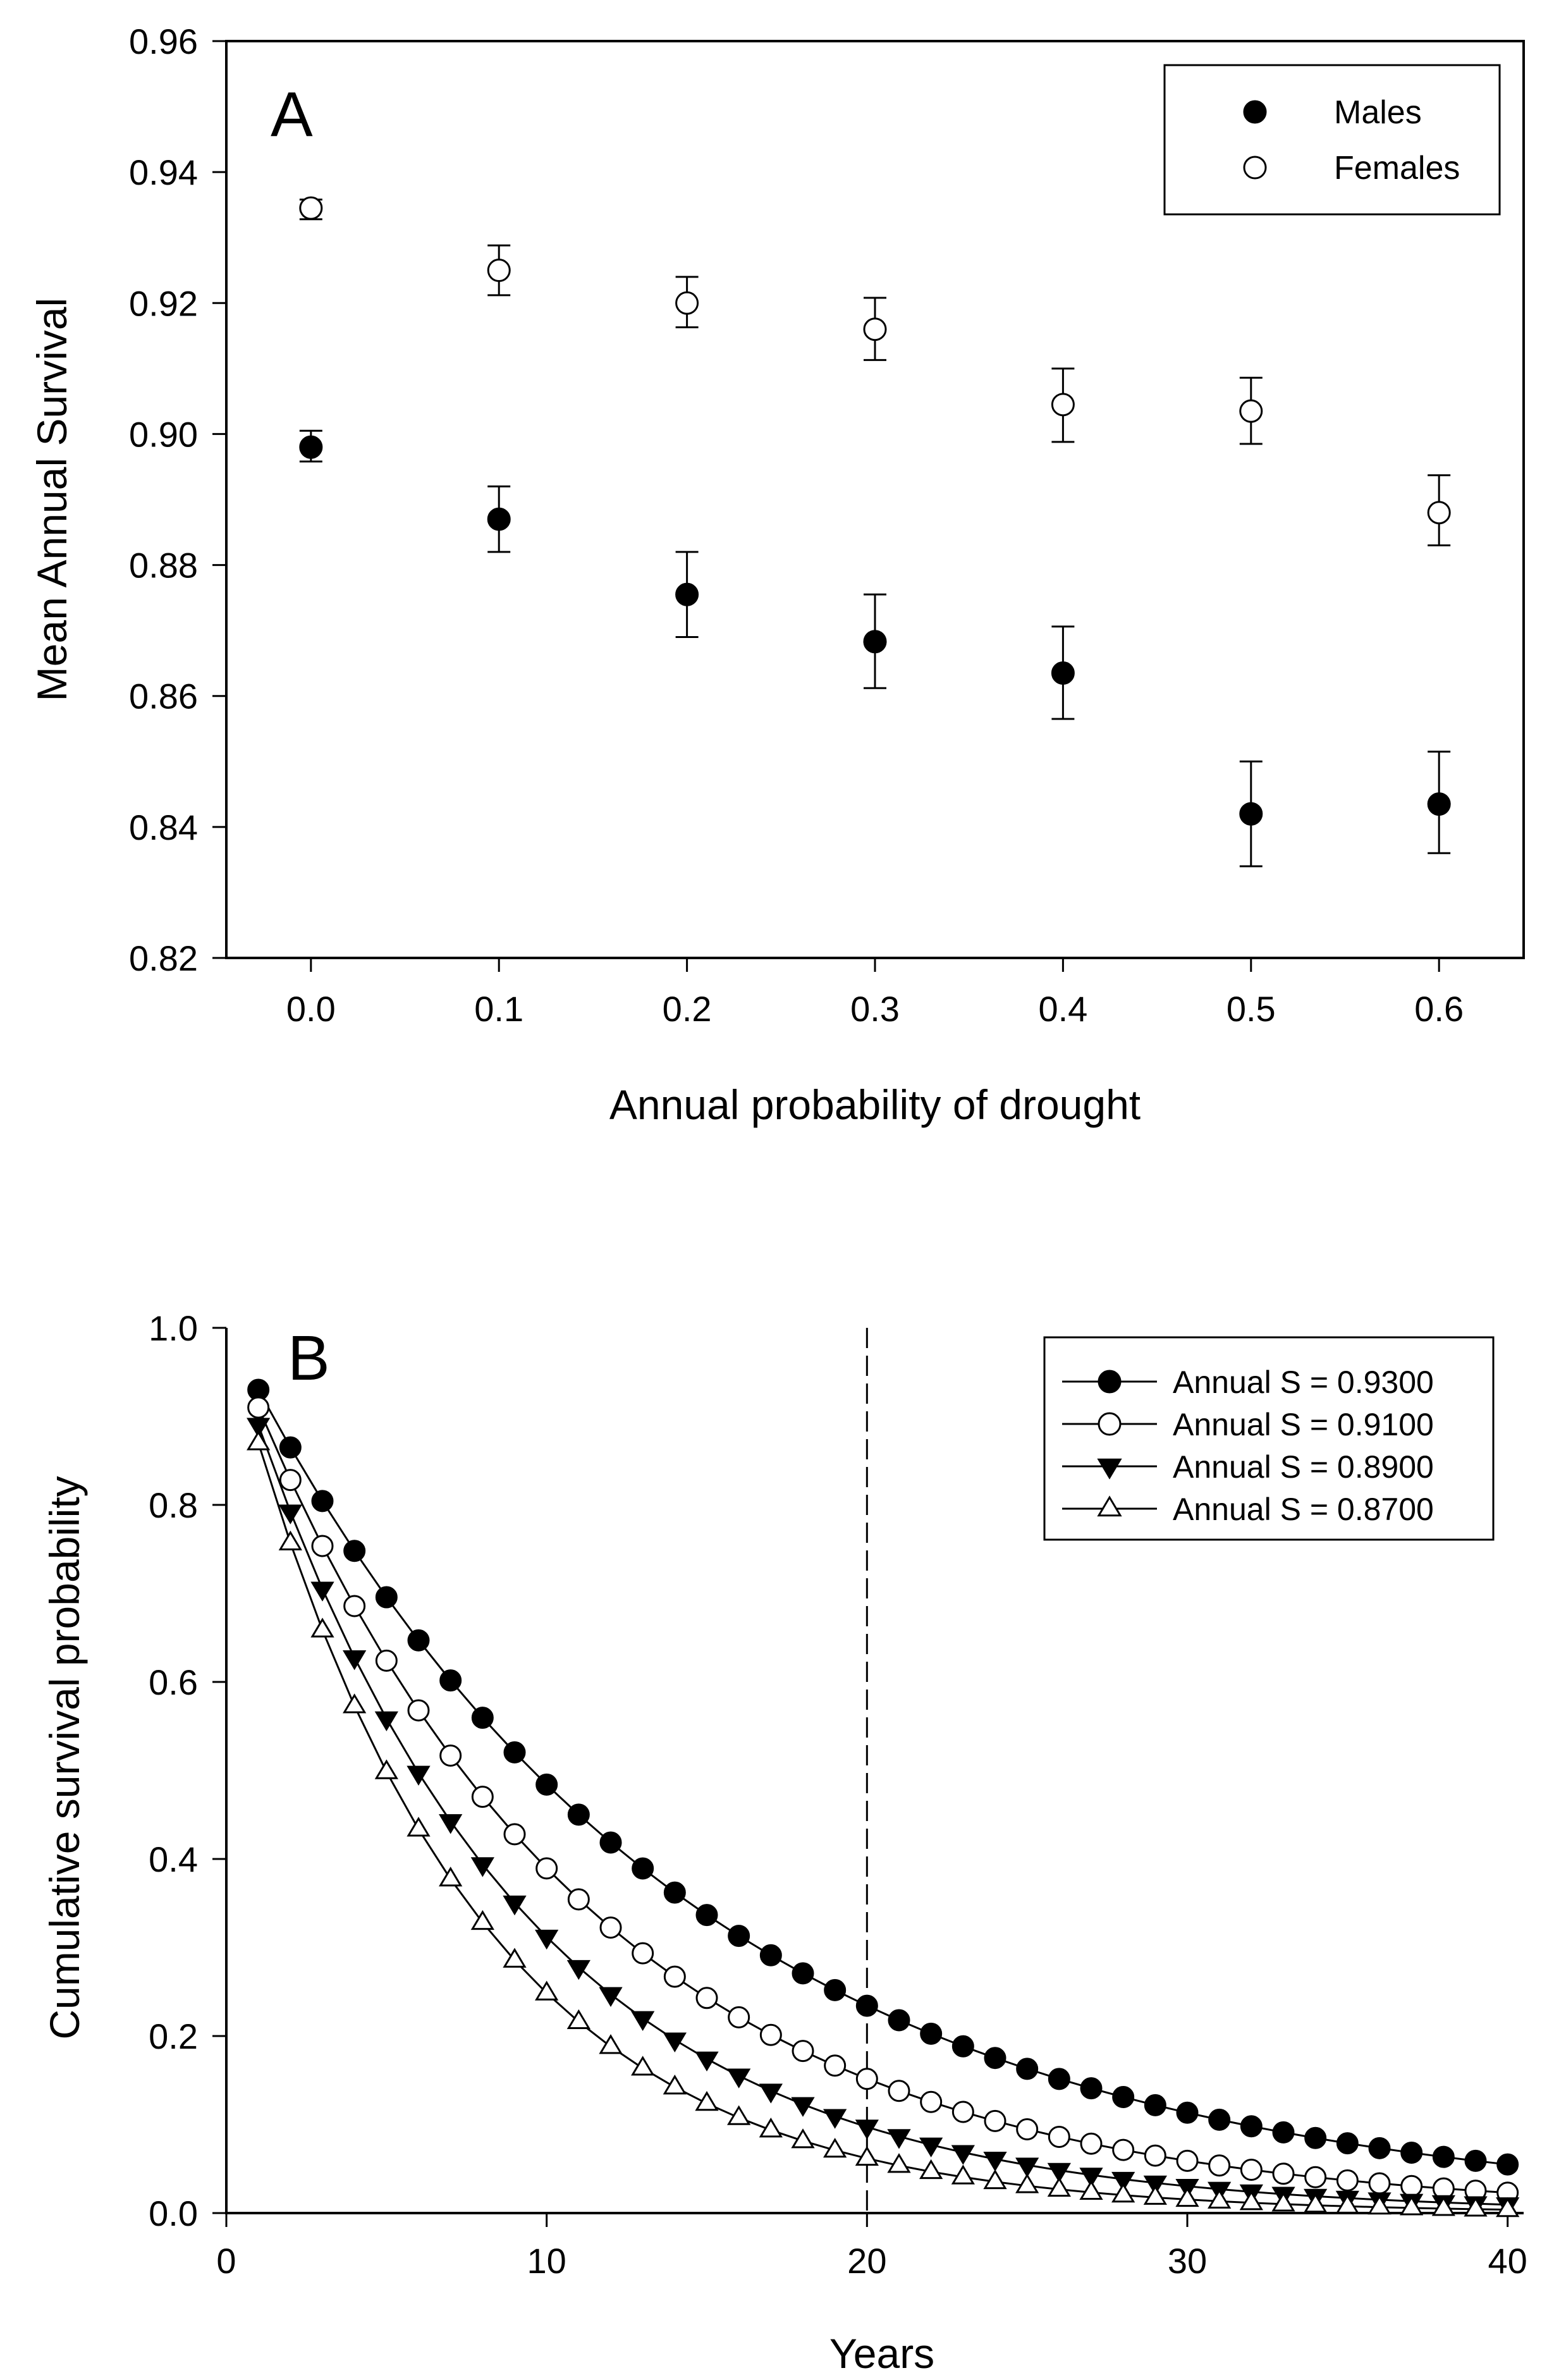 The height and width of the screenshot is (2380, 1566). What do you see at coordinates (226, 2261) in the screenshot?
I see `panel-b-x-tick-label: 0` at bounding box center [226, 2261].